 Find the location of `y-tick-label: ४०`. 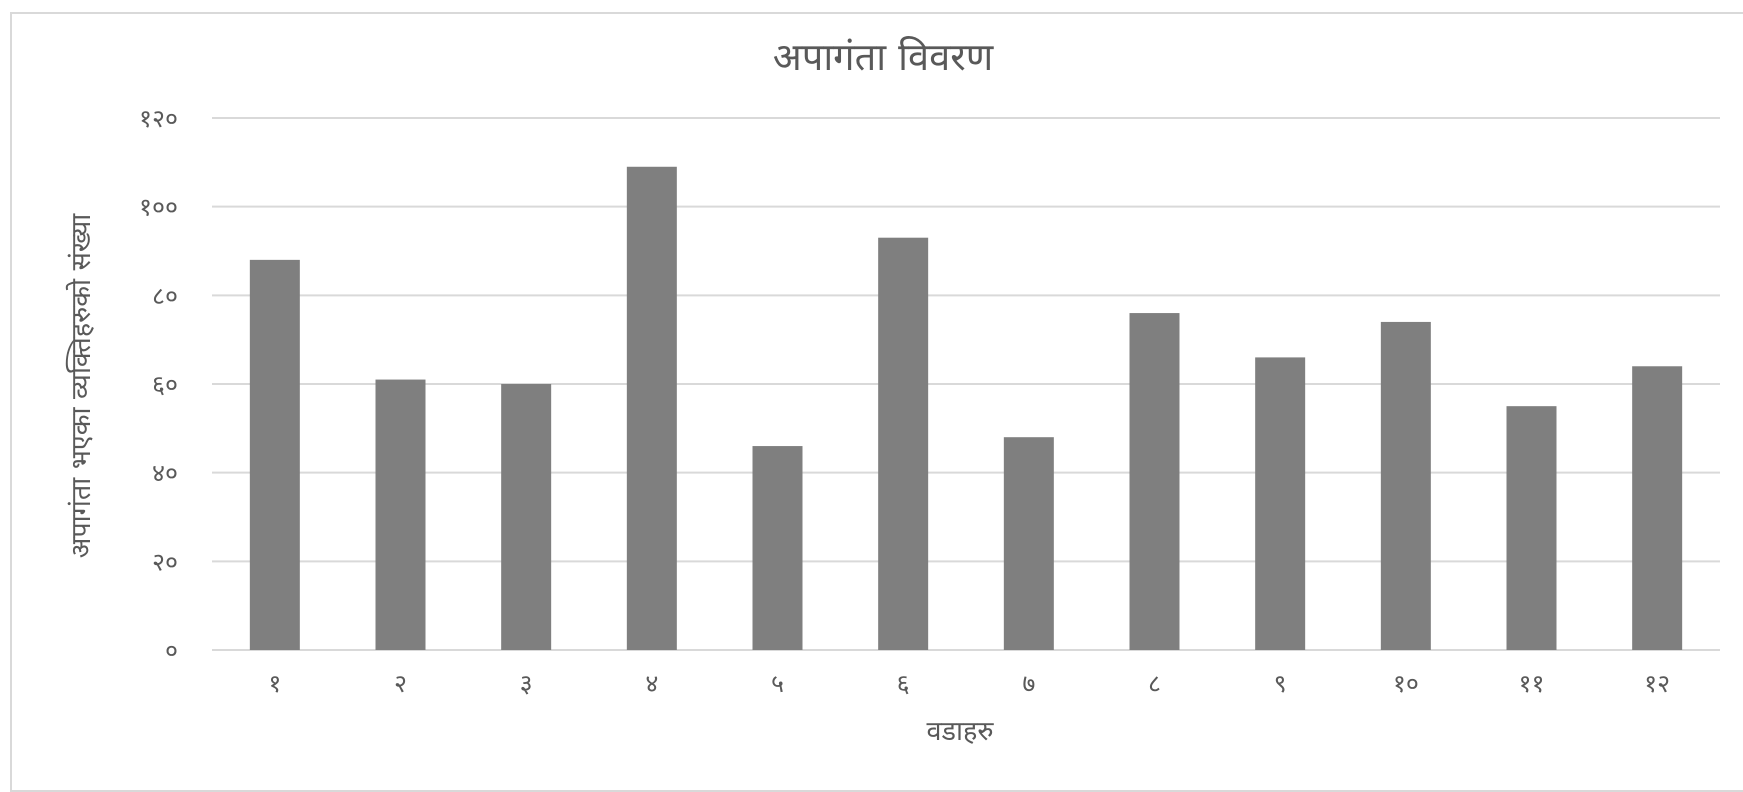

y-tick-label: ४० is located at coordinates (165, 473).